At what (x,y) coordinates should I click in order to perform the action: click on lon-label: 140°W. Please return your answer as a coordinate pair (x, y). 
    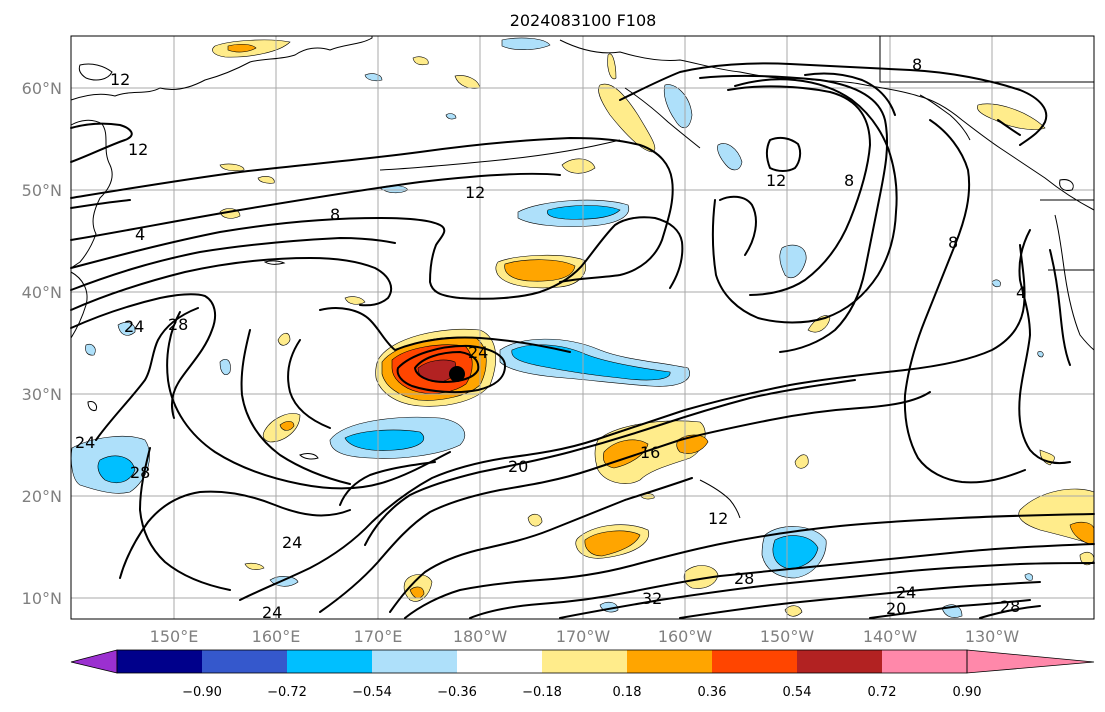
    Looking at the image, I should click on (890, 636).